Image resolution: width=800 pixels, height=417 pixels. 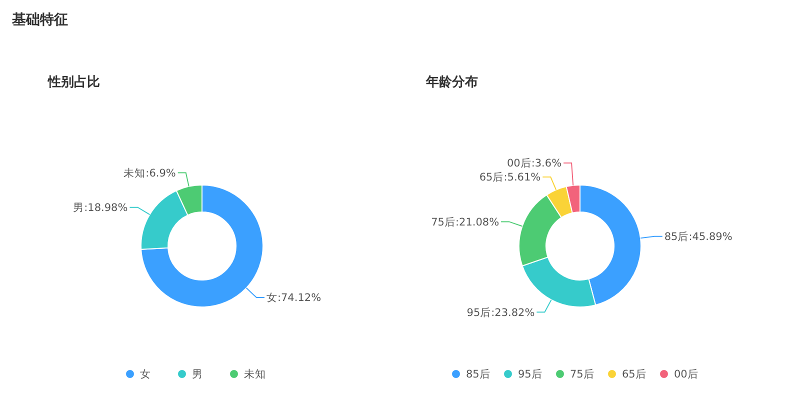 What do you see at coordinates (686, 374) in the screenshot?
I see `legend-label: 00后` at bounding box center [686, 374].